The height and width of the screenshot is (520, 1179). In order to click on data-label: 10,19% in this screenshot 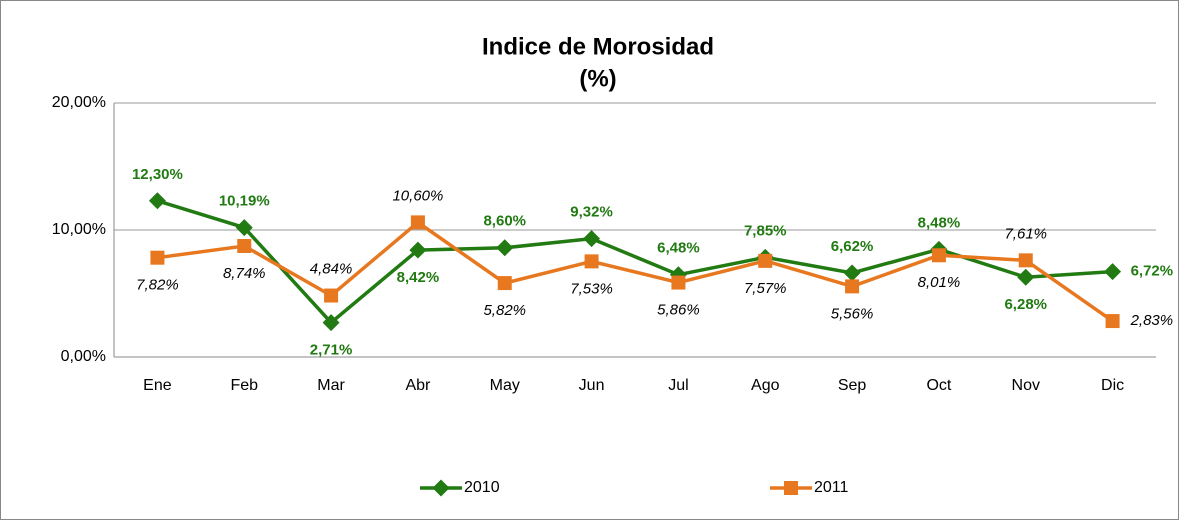, I will do `click(244, 201)`.